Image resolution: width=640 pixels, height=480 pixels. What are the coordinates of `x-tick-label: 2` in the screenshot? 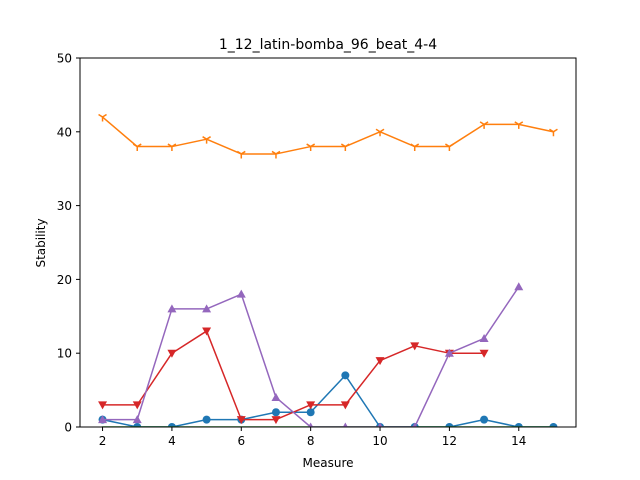 It's located at (103, 441).